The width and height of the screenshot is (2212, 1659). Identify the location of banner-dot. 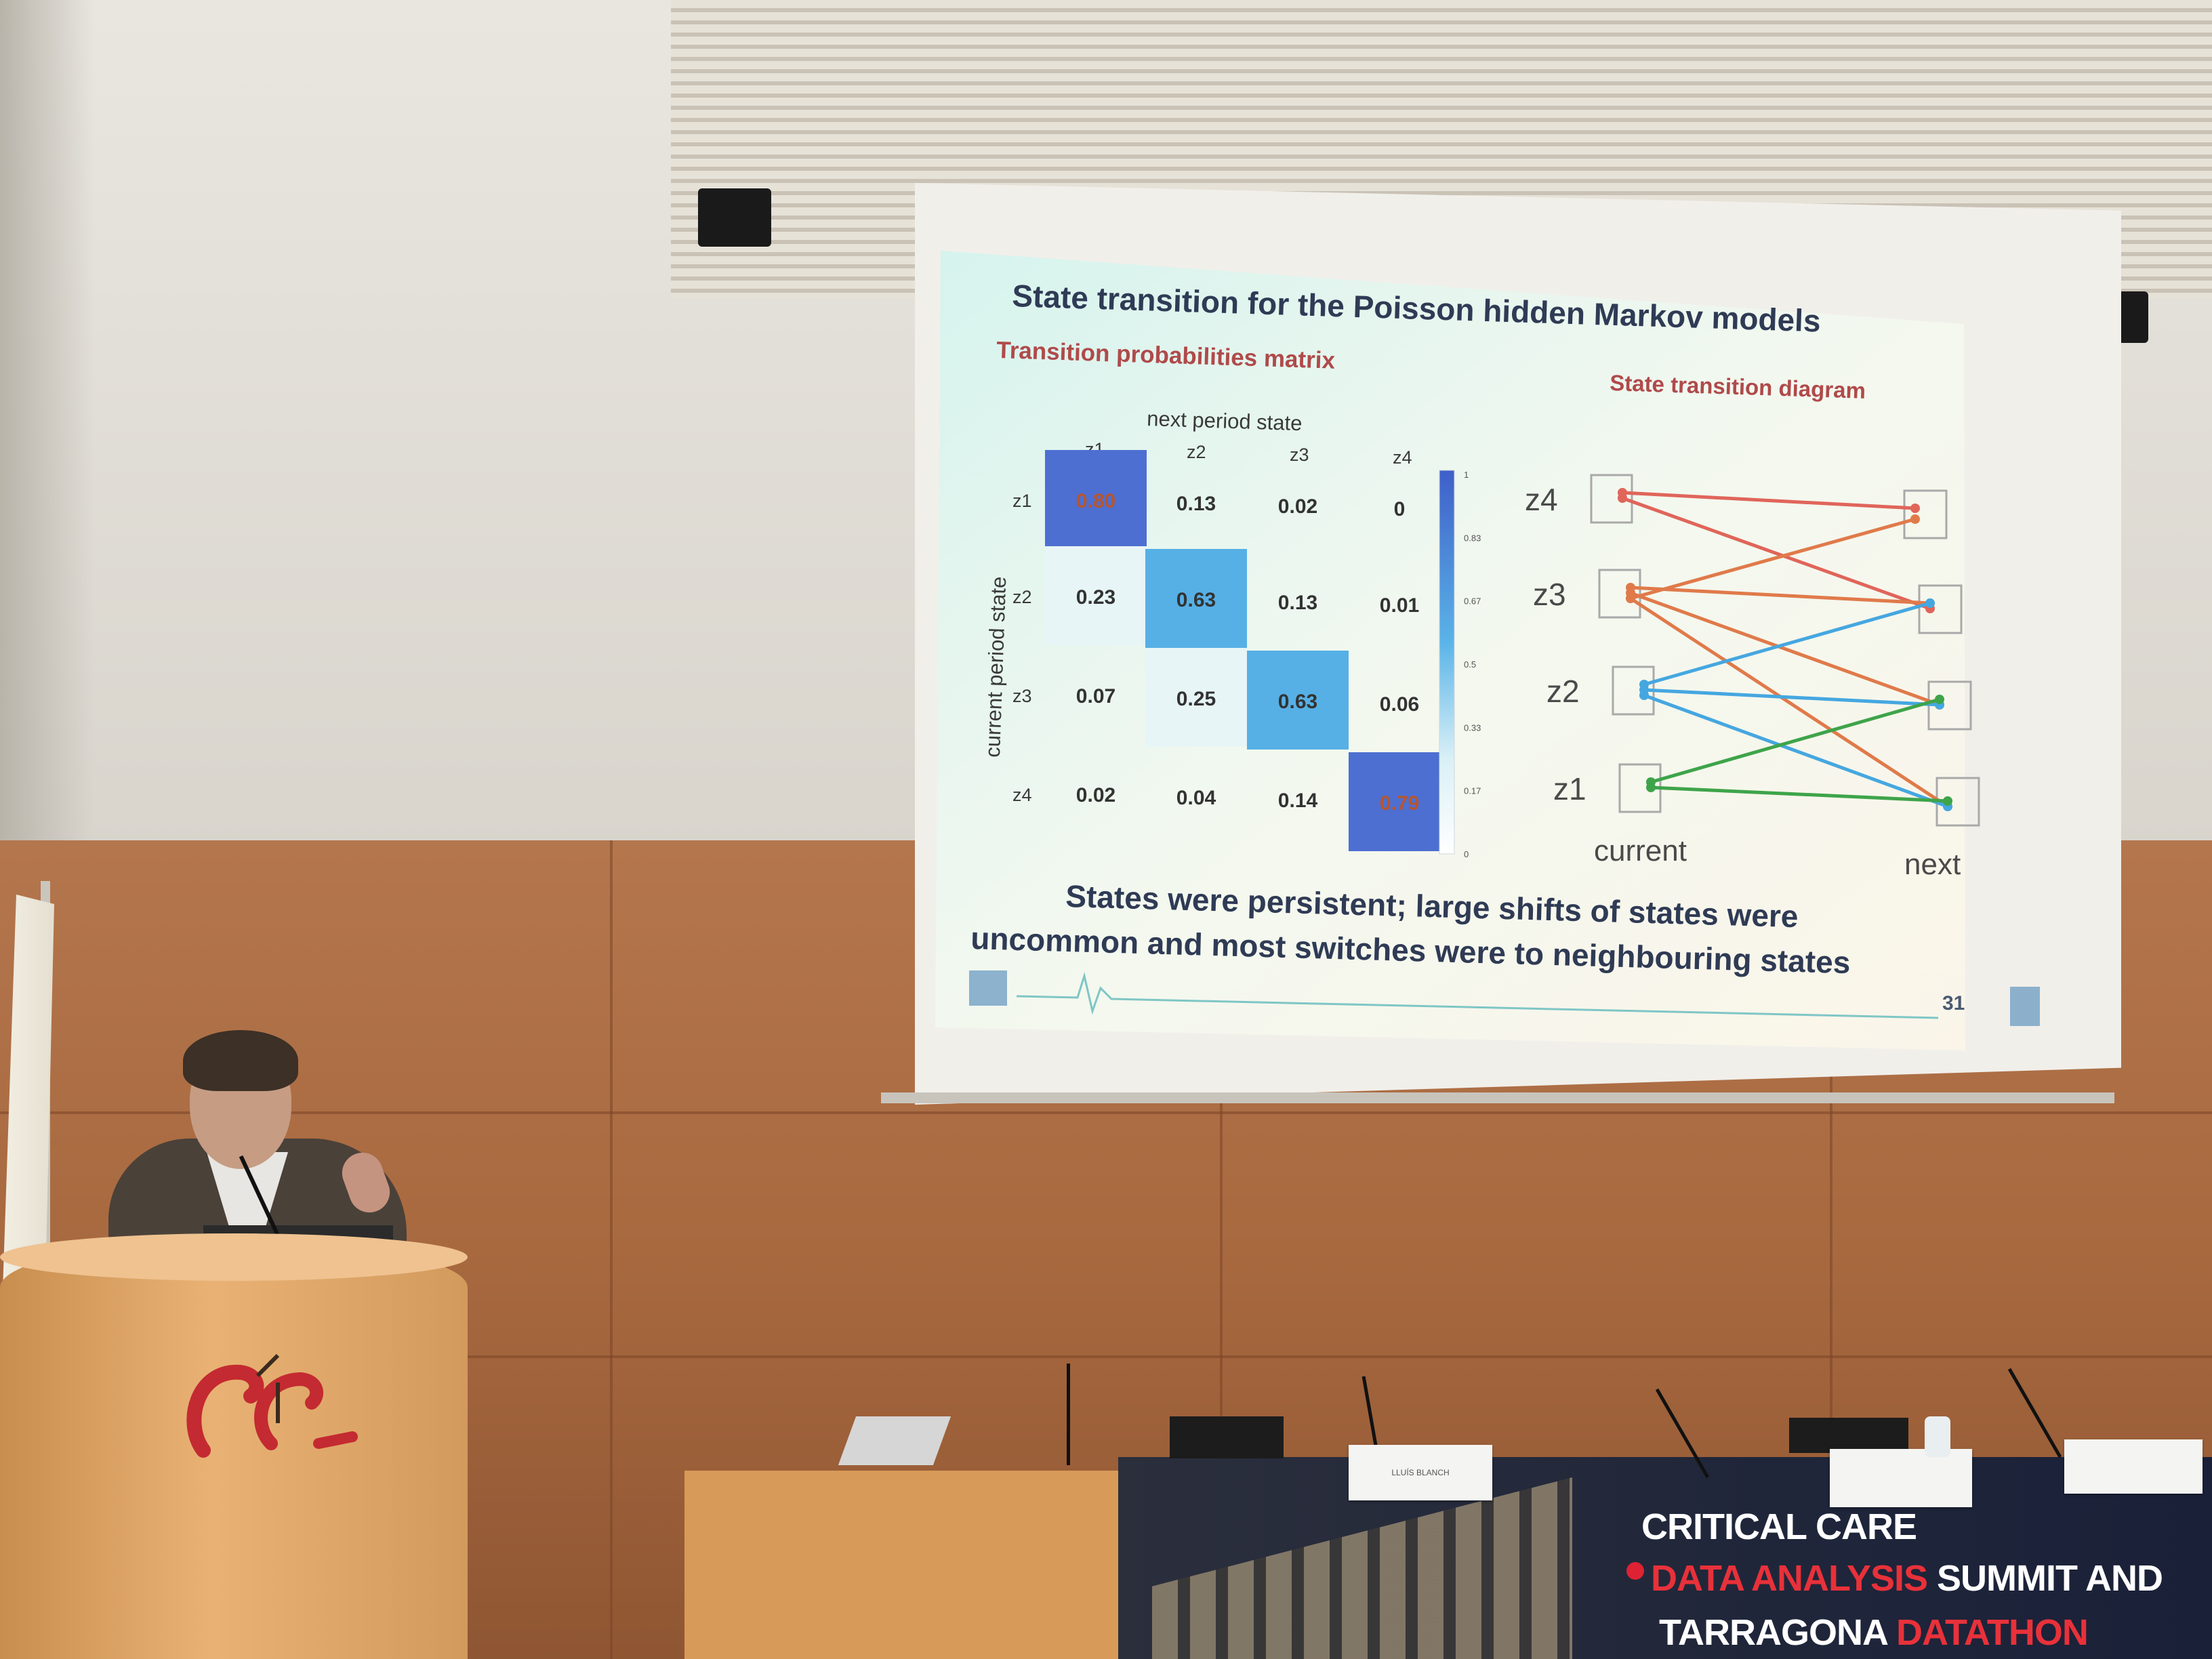
(1635, 1571).